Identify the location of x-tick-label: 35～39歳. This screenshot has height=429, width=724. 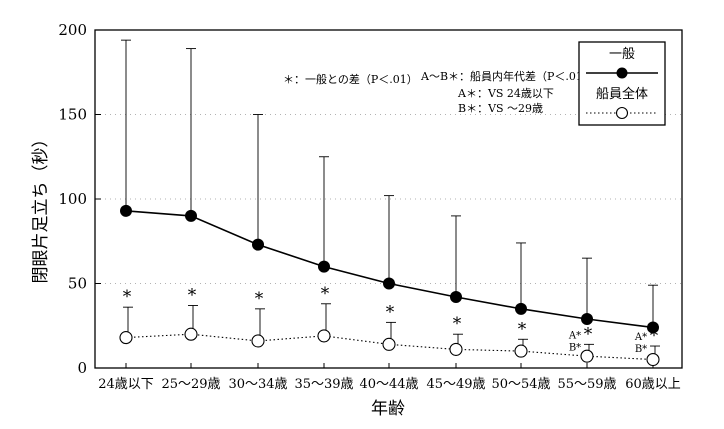
(323, 384).